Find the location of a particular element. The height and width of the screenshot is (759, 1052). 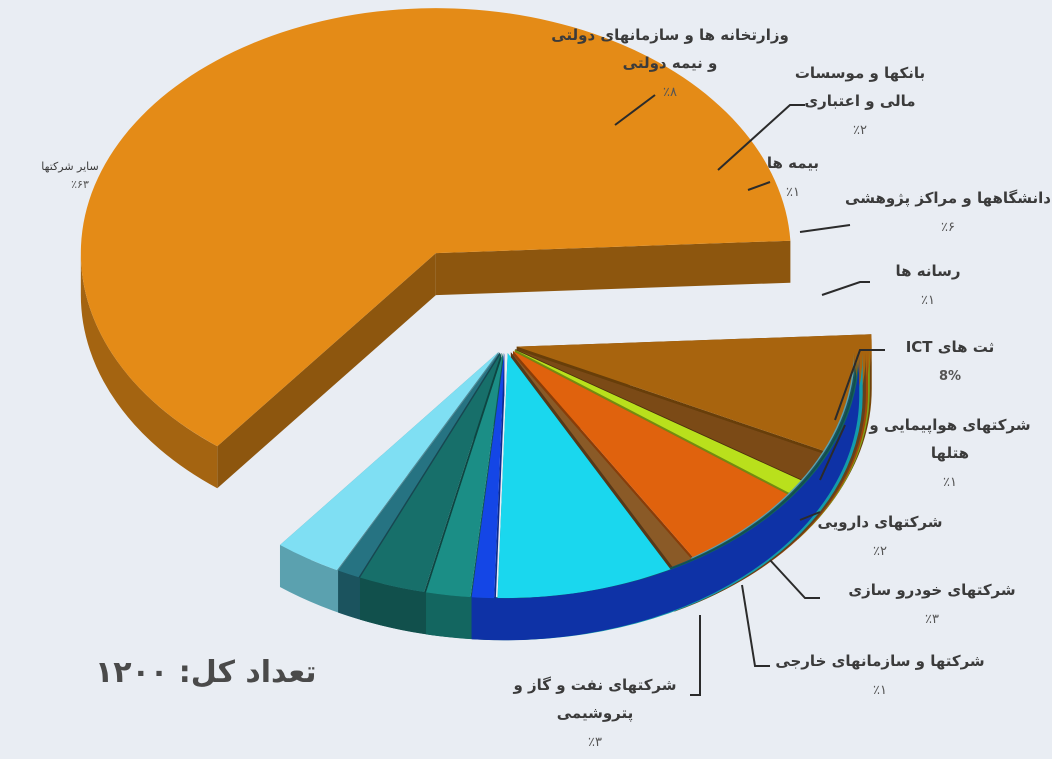

slice-label-7-1: هتلها is located at coordinates (950, 453).